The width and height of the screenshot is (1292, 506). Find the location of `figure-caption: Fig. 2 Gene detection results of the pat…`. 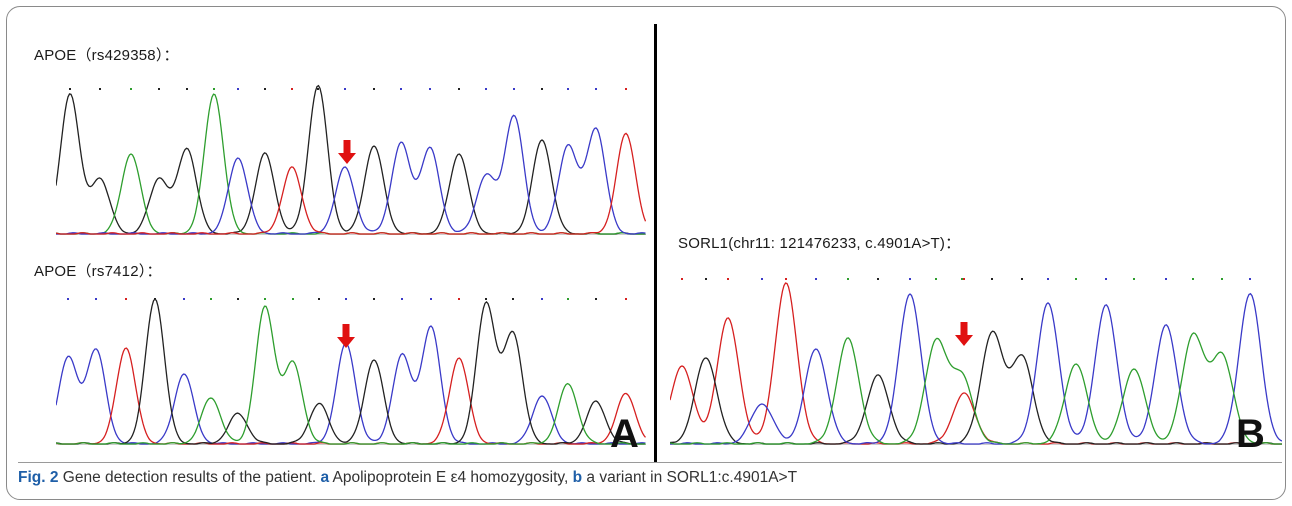

figure-caption: Fig. 2 Gene detection results of the pat… is located at coordinates (407, 478).